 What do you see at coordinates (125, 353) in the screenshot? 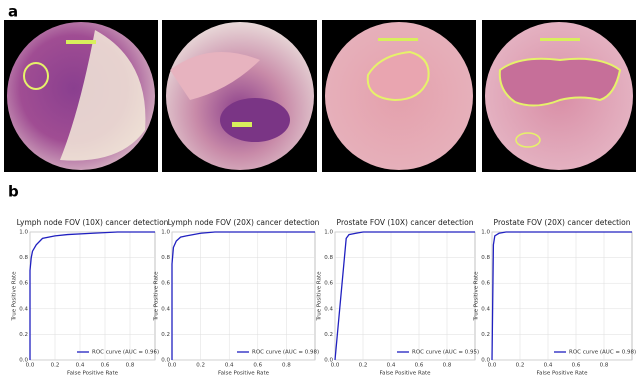
I see `legend-label: ROC curve (AUC = 0.96)` at bounding box center [125, 353].